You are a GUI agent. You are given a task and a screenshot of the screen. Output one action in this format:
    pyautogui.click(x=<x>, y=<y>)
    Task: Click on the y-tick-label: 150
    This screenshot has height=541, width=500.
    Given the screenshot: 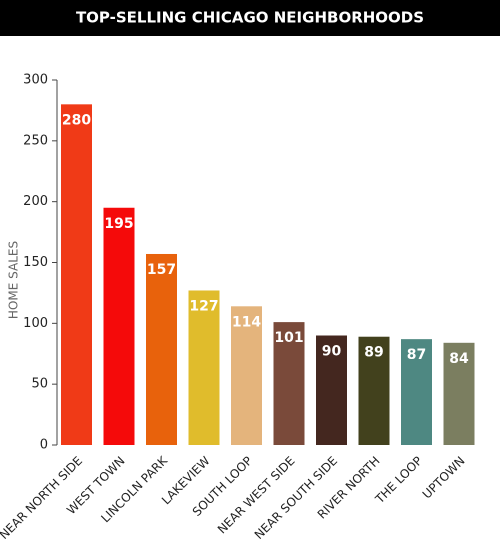 What is the action you would take?
    pyautogui.click(x=35, y=262)
    